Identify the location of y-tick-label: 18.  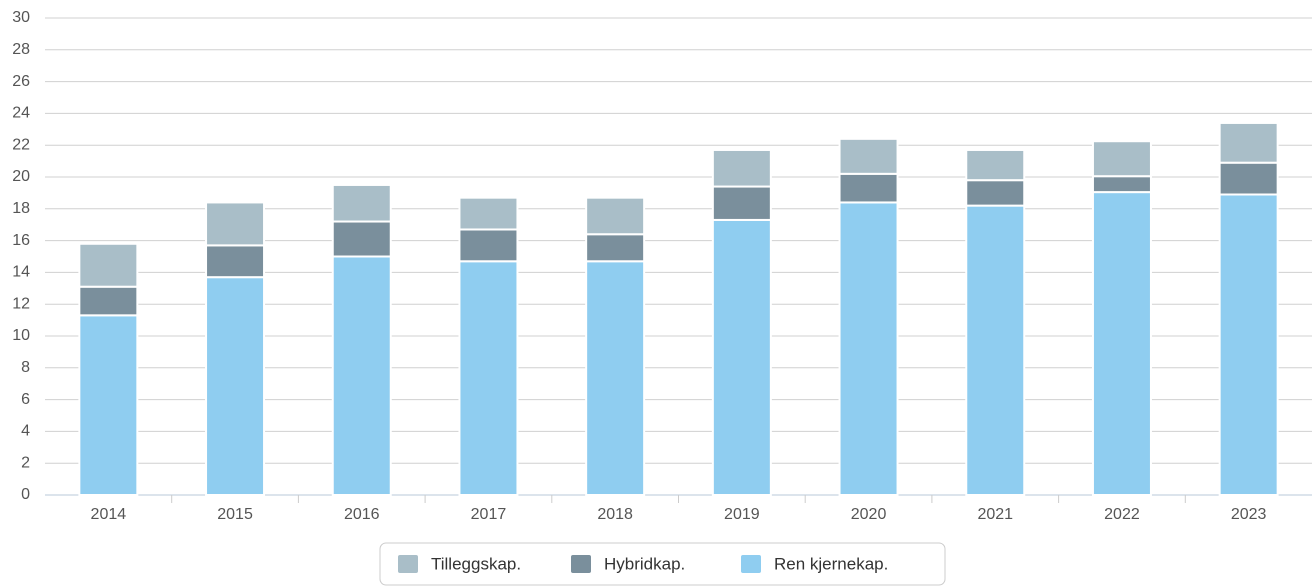
(21, 208).